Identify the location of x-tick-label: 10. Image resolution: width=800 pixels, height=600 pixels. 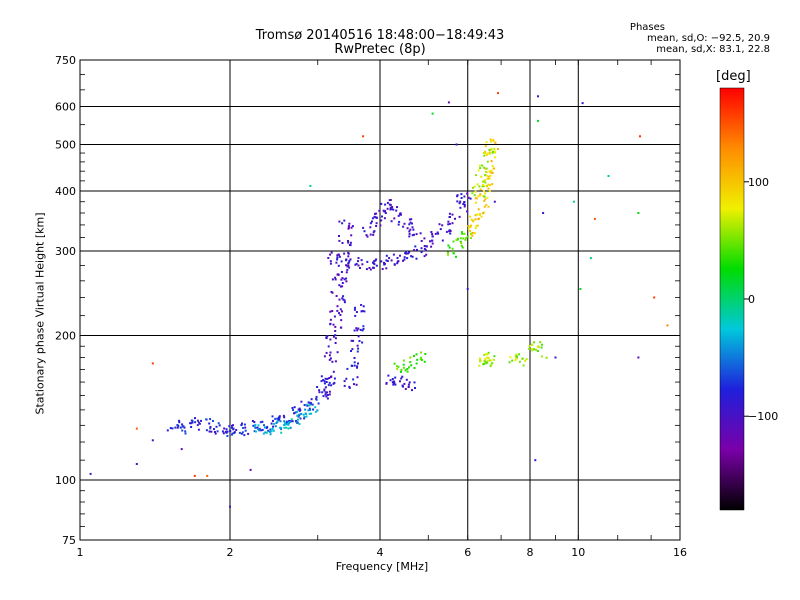
(578, 552).